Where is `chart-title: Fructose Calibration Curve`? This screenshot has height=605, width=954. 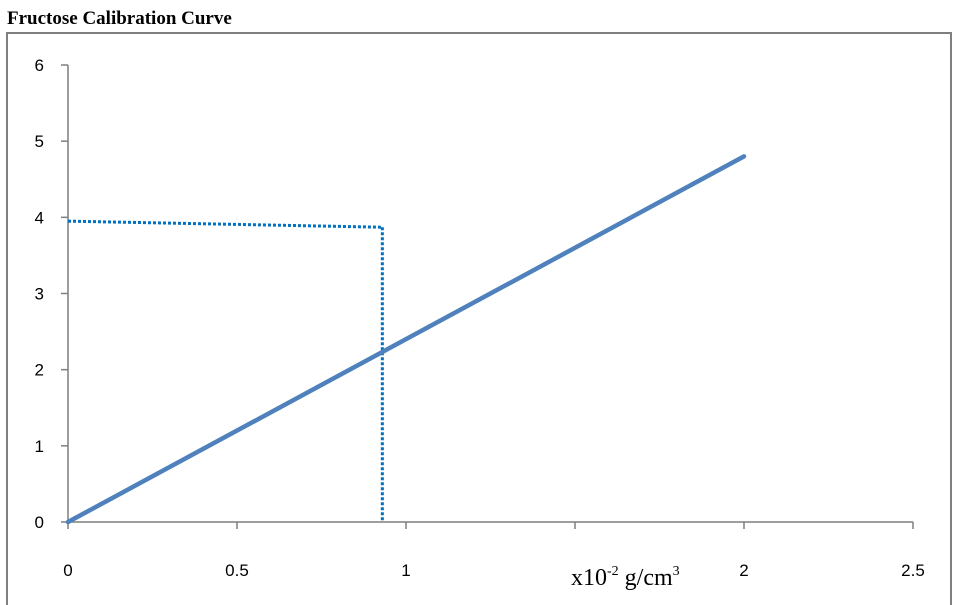
chart-title: Fructose Calibration Curve is located at coordinates (119, 18).